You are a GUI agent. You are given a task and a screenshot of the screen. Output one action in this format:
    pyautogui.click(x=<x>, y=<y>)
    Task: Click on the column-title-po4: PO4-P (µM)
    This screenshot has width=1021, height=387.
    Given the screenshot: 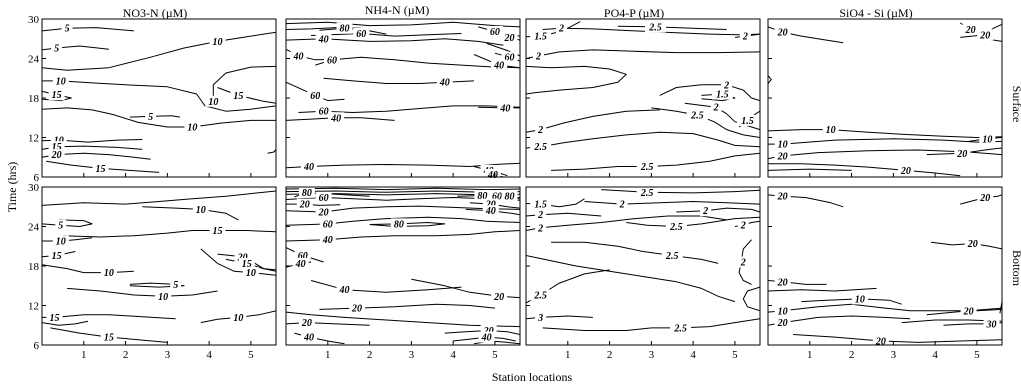 What is the action you would take?
    pyautogui.click(x=634, y=13)
    